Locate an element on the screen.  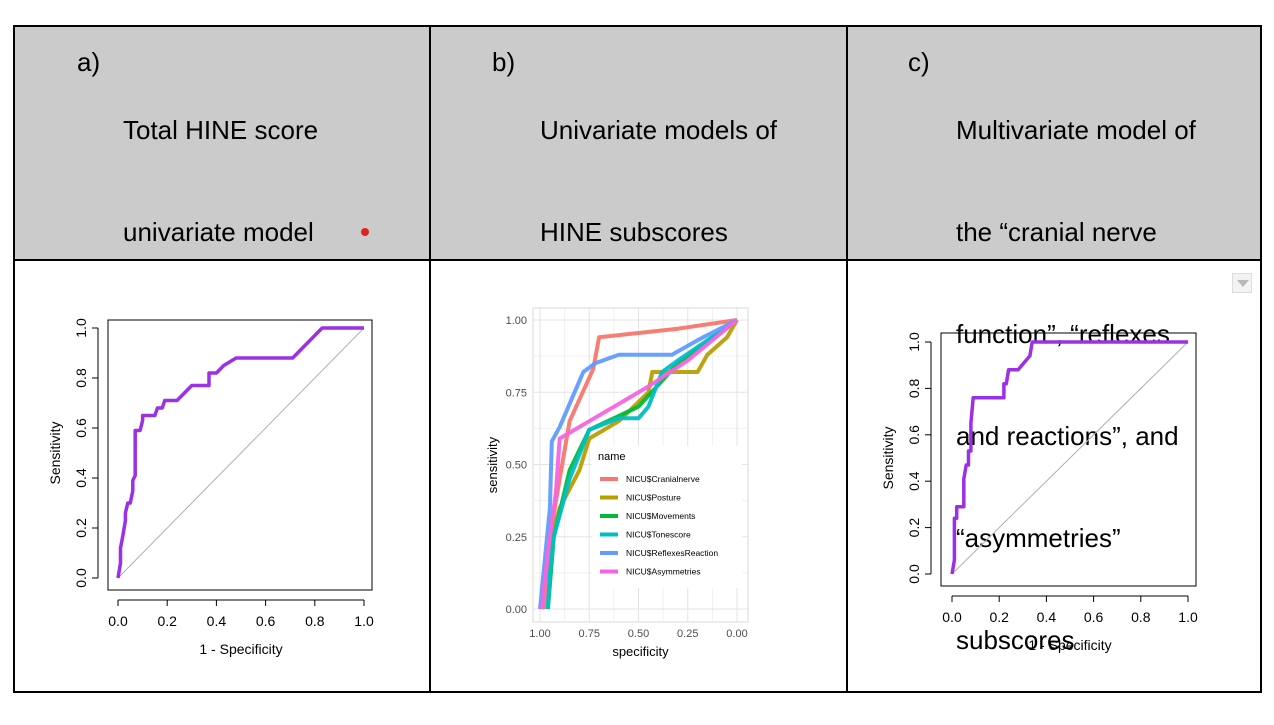
roc-curve-asymmetries is located at coordinates (639, 464).